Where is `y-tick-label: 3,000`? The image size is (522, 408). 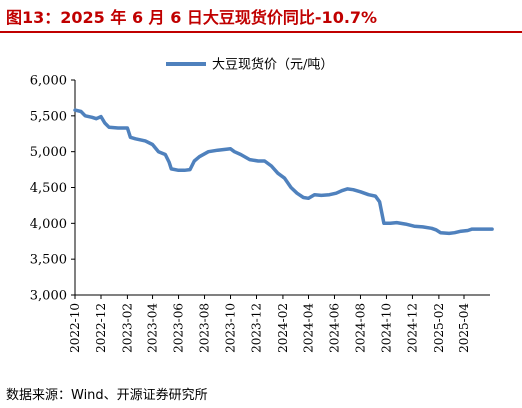
y-tick-label: 3,000 is located at coordinates (48, 296).